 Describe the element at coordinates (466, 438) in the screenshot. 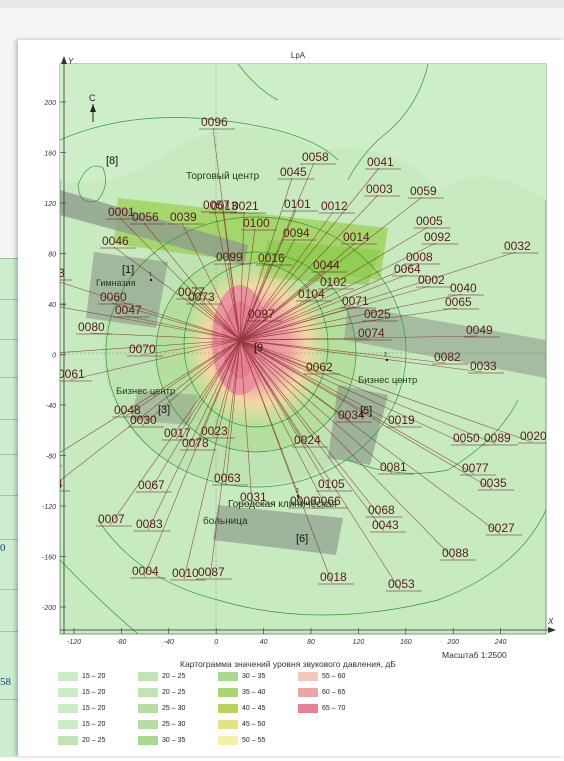

I see `source-label-0050: 0050` at that location.